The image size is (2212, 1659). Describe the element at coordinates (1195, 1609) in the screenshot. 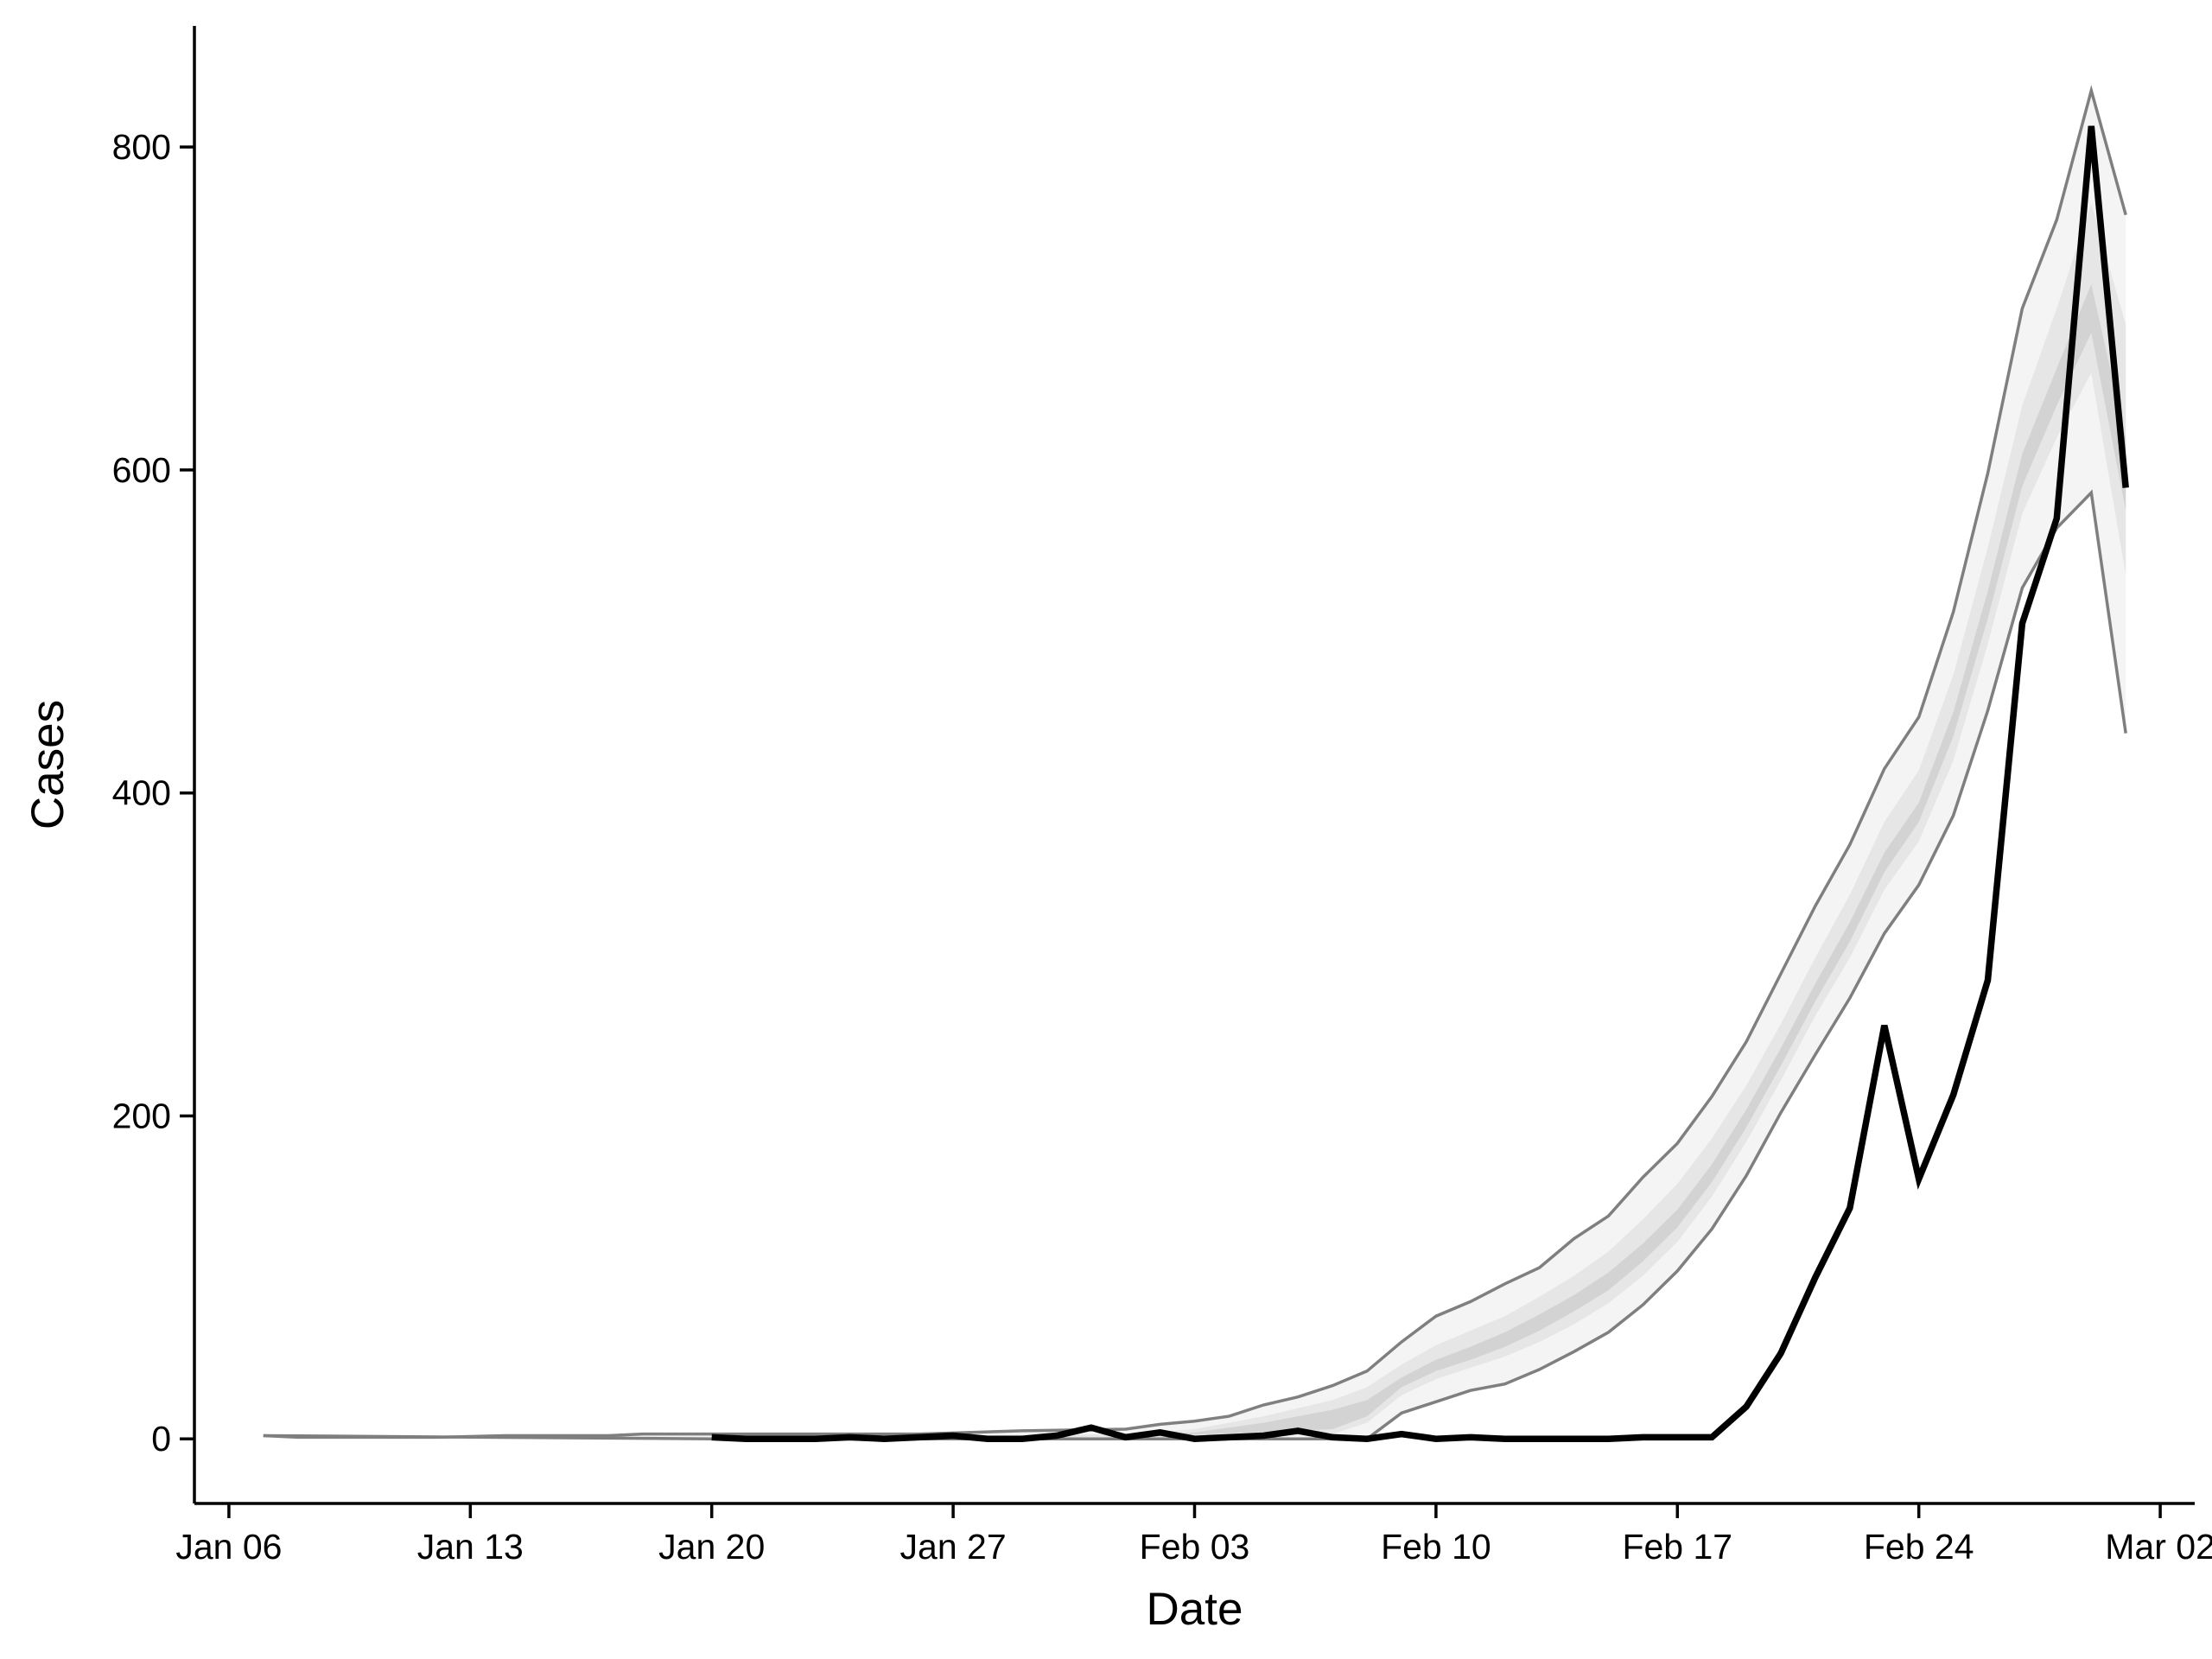

I see `x-axis-title: Date` at that location.